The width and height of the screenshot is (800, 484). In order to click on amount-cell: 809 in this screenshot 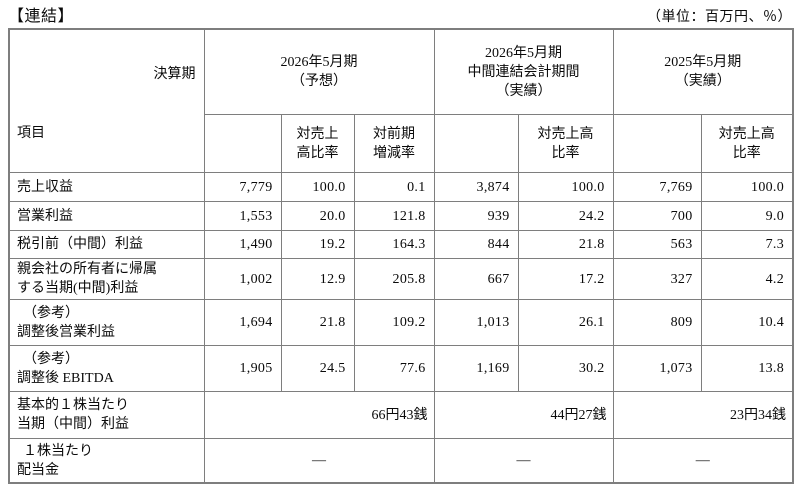, I will do `click(657, 322)`.